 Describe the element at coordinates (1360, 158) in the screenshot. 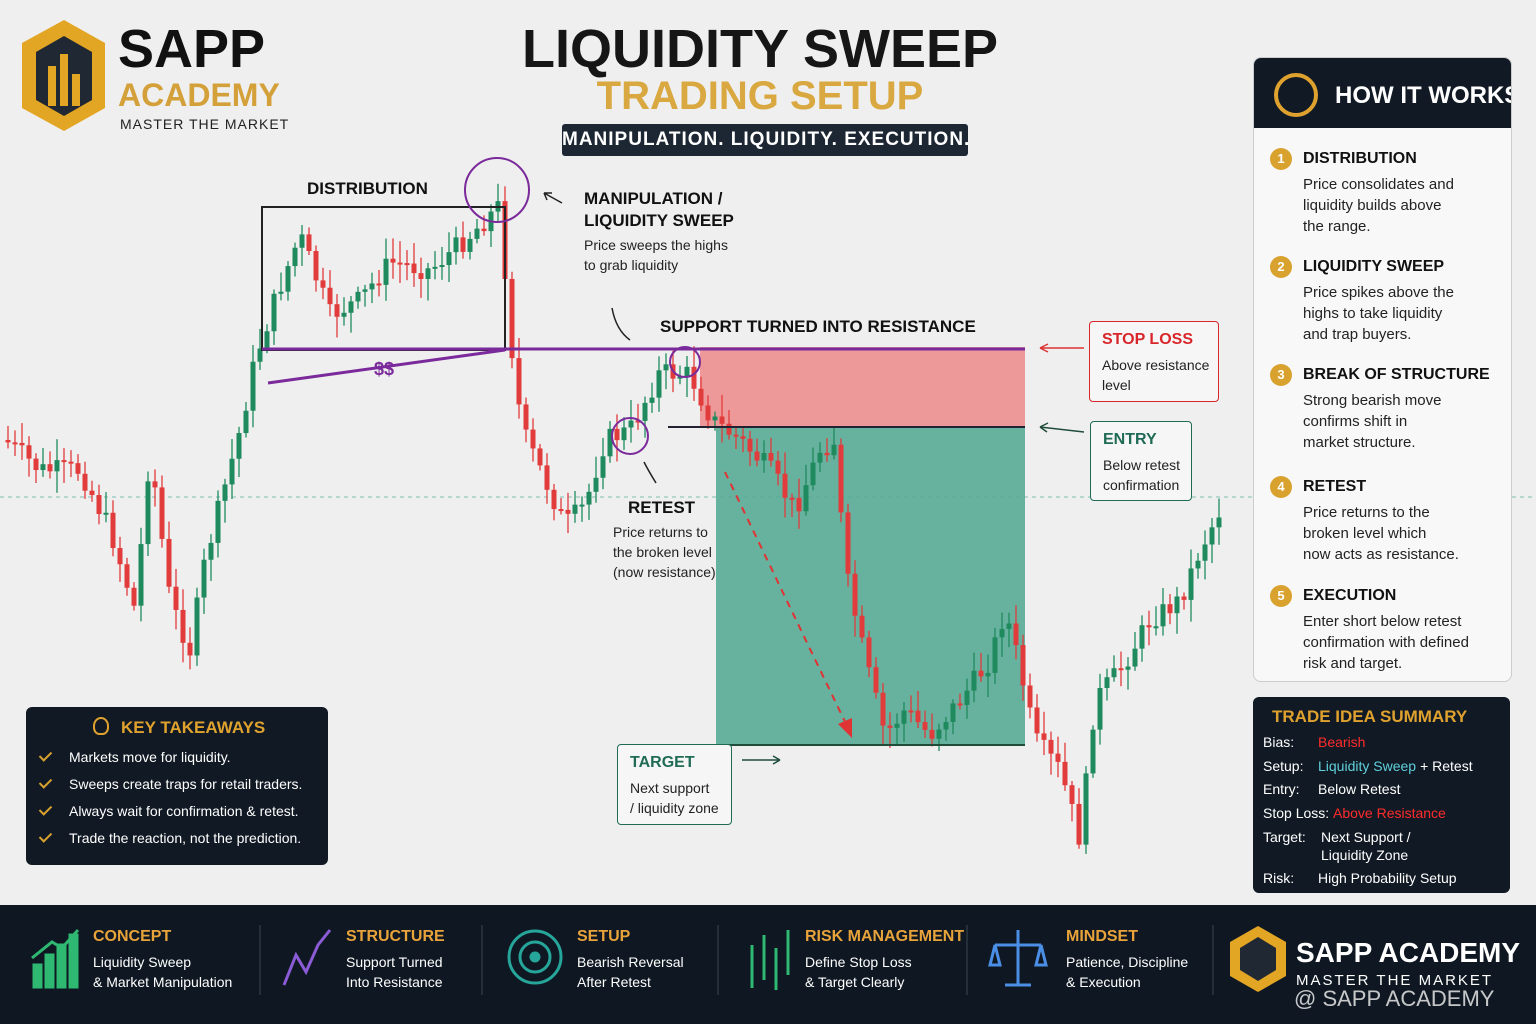

I see `step-title: DISTRIBUTION` at that location.